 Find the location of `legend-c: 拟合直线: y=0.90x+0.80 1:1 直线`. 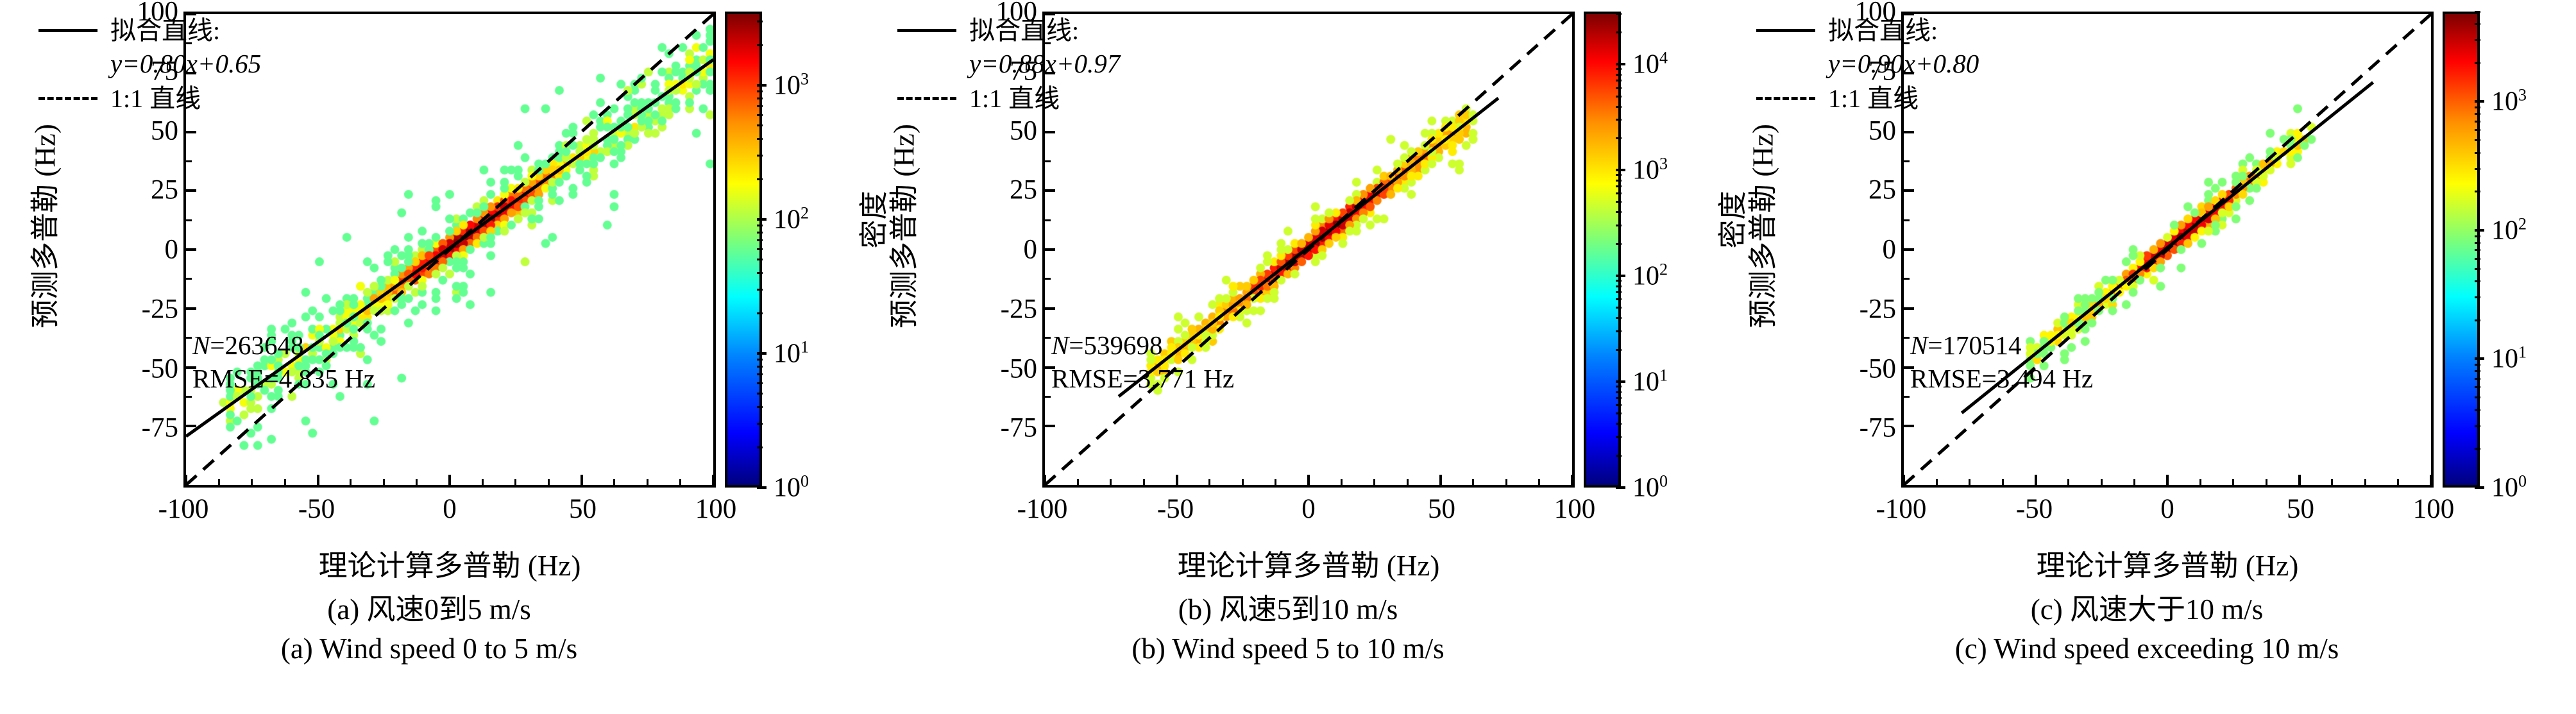

legend-c: 拟合直线: y=0.90x+0.80 1:1 直线 is located at coordinates (1894, 65).